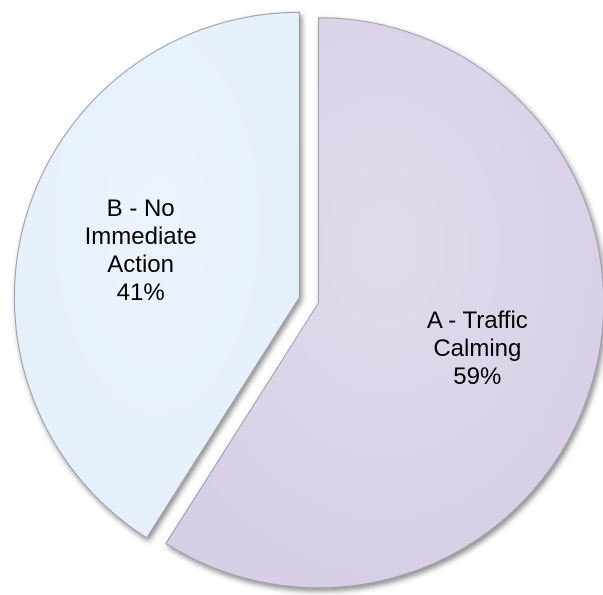  Describe the element at coordinates (140, 237) in the screenshot. I see `slice-category: B - No Immediate Action` at that location.